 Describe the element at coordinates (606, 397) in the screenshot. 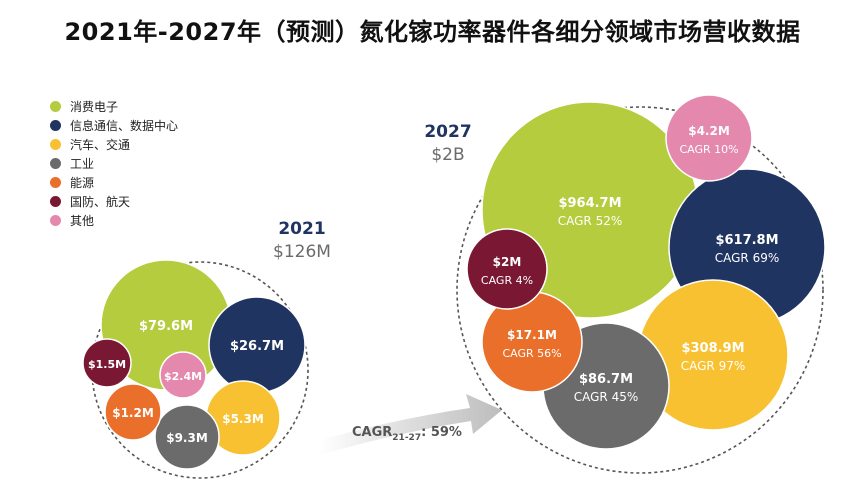

I see `bubble-cagr-label: CAGR 45%` at that location.